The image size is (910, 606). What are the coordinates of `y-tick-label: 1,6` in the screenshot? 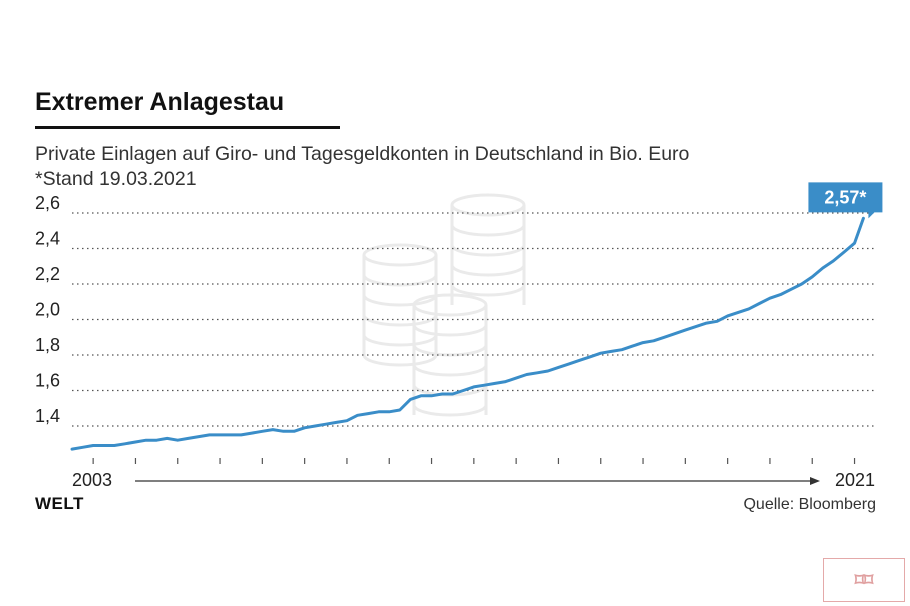 It's located at (47, 381).